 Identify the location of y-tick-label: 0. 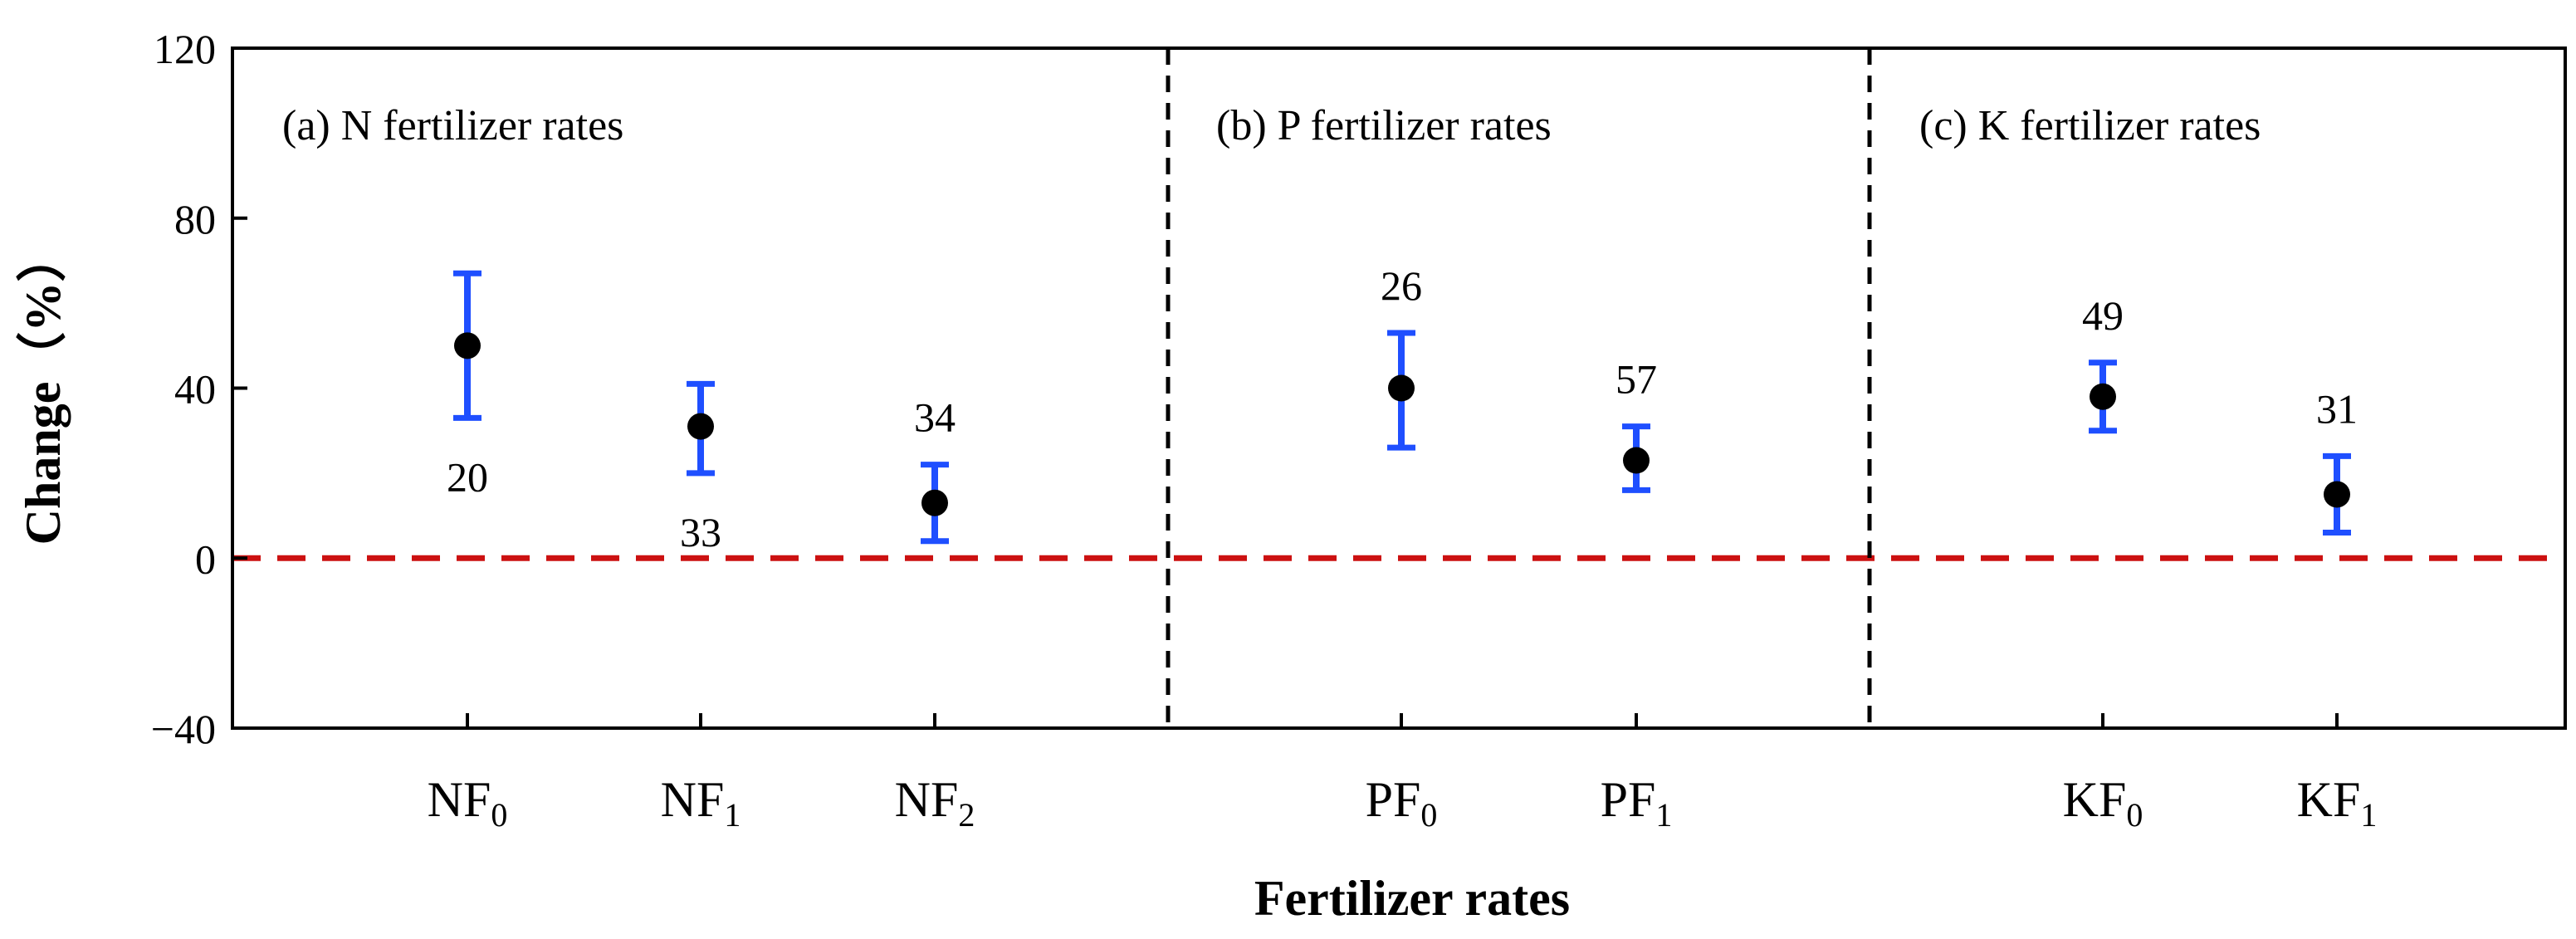
(205, 559).